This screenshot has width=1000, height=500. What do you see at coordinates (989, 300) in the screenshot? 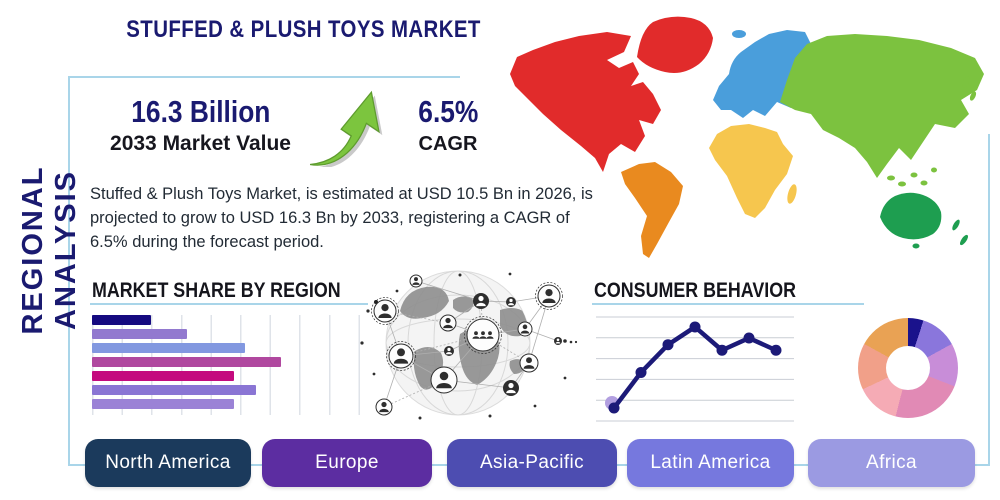
I see `frame-line-right` at bounding box center [989, 300].